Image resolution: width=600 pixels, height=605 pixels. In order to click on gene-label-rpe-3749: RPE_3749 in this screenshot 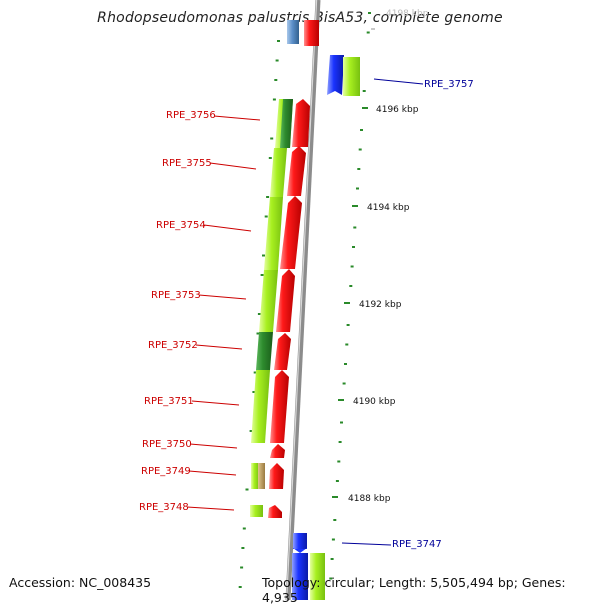, I will do `click(166, 471)`.